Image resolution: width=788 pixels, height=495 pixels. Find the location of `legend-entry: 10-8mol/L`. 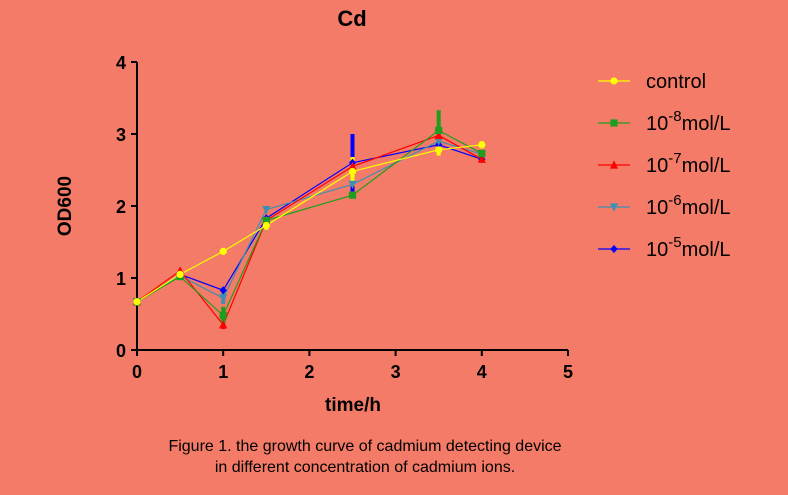

legend-entry: 10-8mol/L is located at coordinates (664, 121).